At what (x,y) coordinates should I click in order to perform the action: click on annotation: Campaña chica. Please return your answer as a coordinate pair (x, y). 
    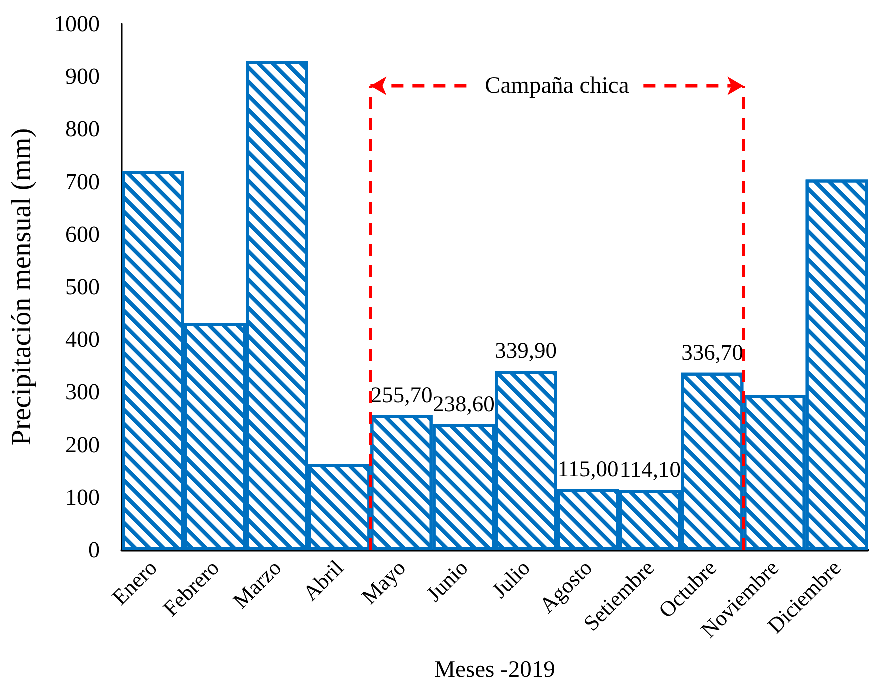
    Looking at the image, I should click on (557, 86).